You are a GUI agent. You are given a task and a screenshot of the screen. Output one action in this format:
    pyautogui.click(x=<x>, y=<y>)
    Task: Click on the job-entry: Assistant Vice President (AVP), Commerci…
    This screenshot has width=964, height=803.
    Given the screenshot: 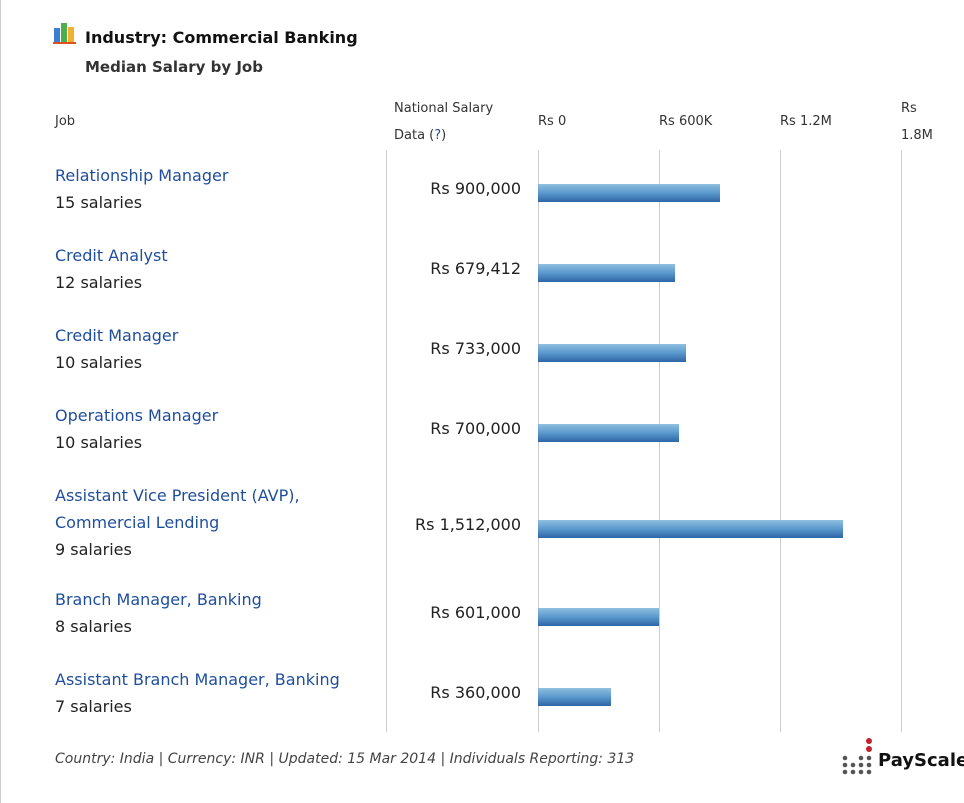 What is the action you would take?
    pyautogui.click(x=195, y=522)
    